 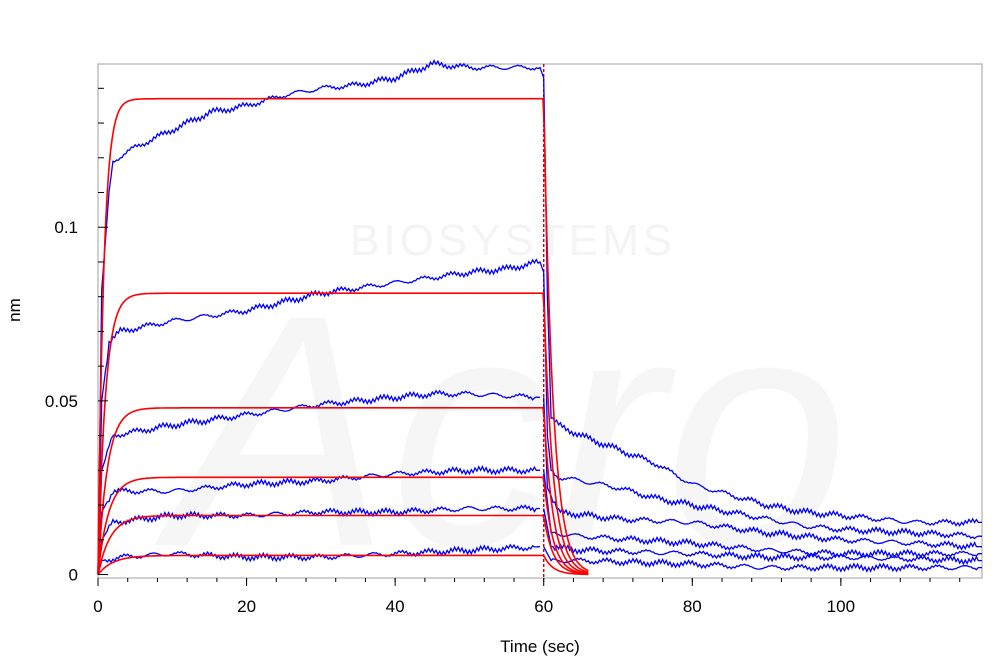 I want to click on y-tick-label: 0.1, so click(x=66, y=227).